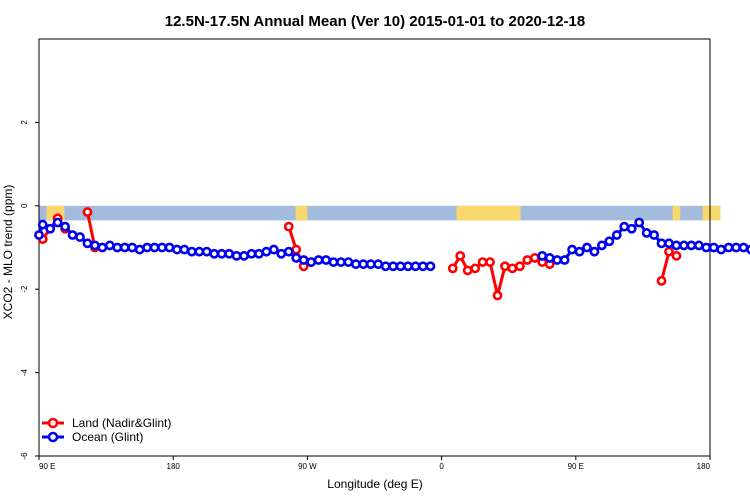 This screenshot has width=750, height=500. Describe the element at coordinates (374, 213) in the screenshot. I see `ocean-mask-band` at that location.